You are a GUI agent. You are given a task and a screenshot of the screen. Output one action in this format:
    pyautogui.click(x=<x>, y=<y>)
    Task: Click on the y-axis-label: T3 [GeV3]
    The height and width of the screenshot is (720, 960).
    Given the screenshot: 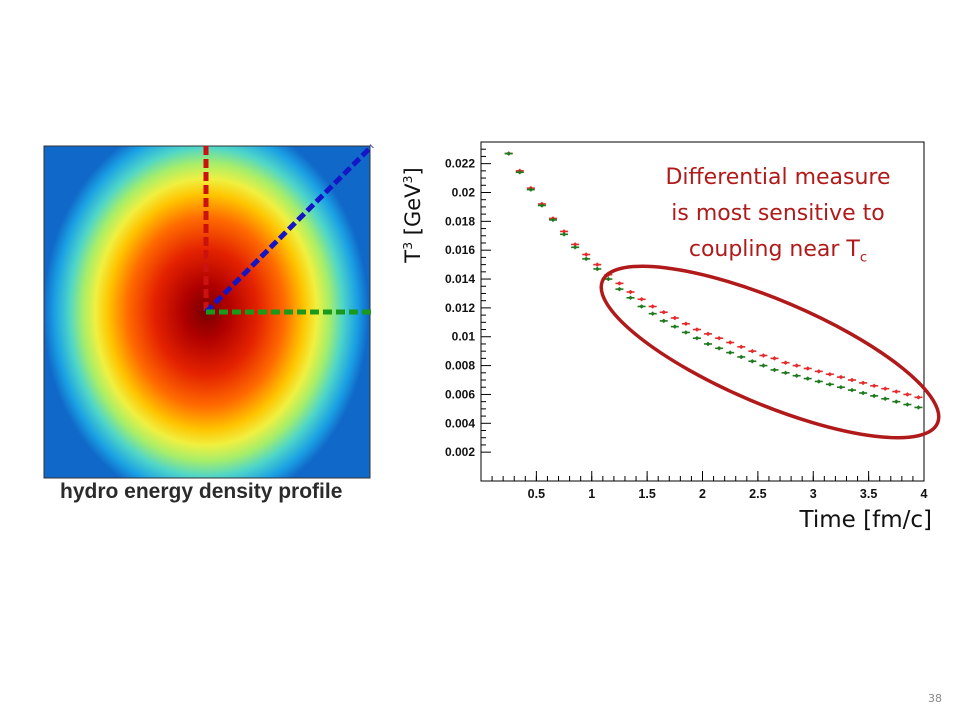 What is the action you would take?
    pyautogui.click(x=412, y=215)
    